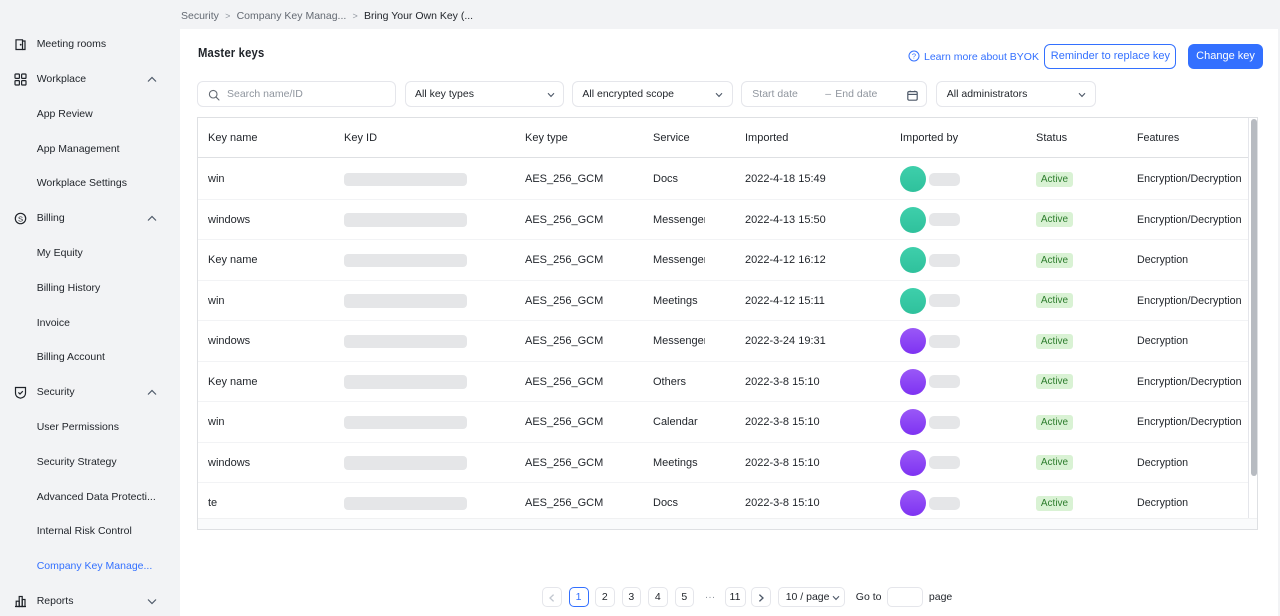 The width and height of the screenshot is (1280, 616). What do you see at coordinates (20, 218) in the screenshot?
I see `svg-text: S` at bounding box center [20, 218].